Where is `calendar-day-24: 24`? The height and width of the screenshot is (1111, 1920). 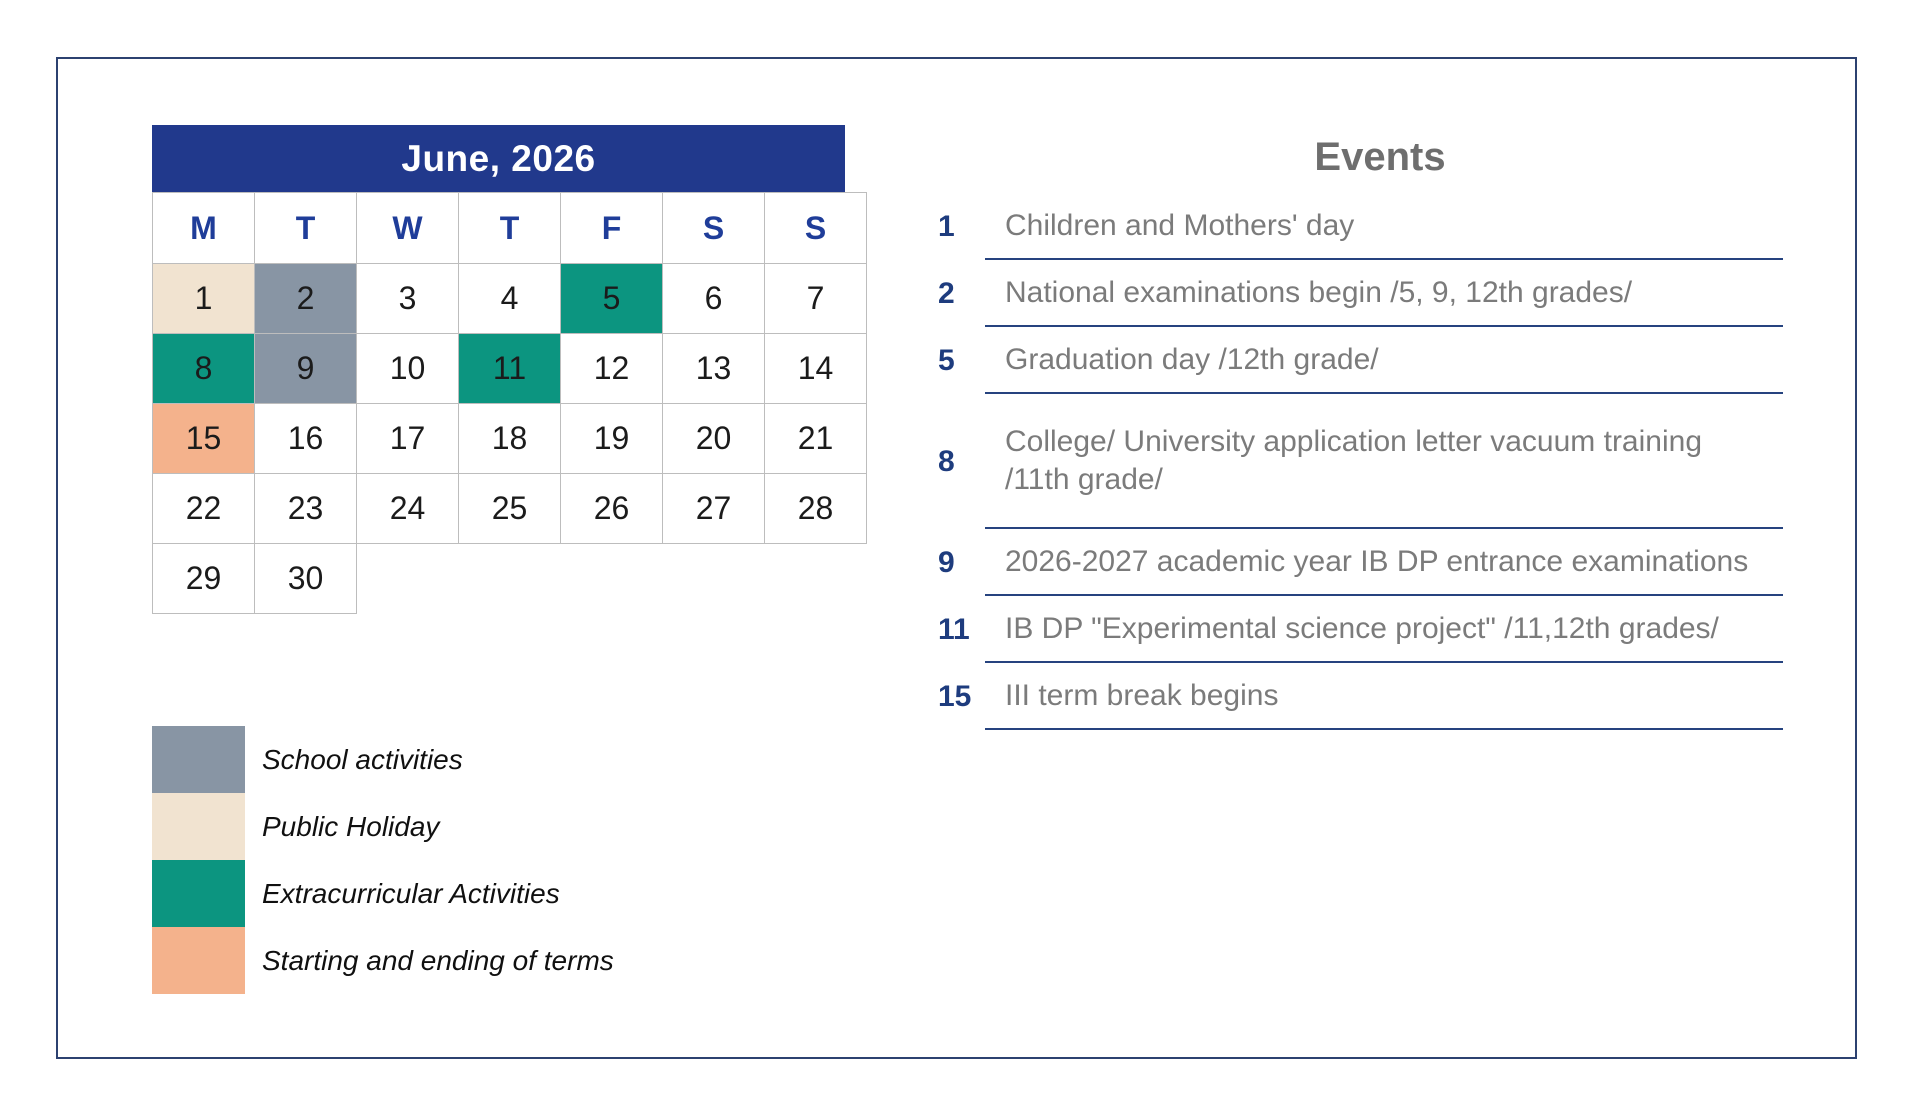
calendar-day-24: 24 is located at coordinates (407, 508).